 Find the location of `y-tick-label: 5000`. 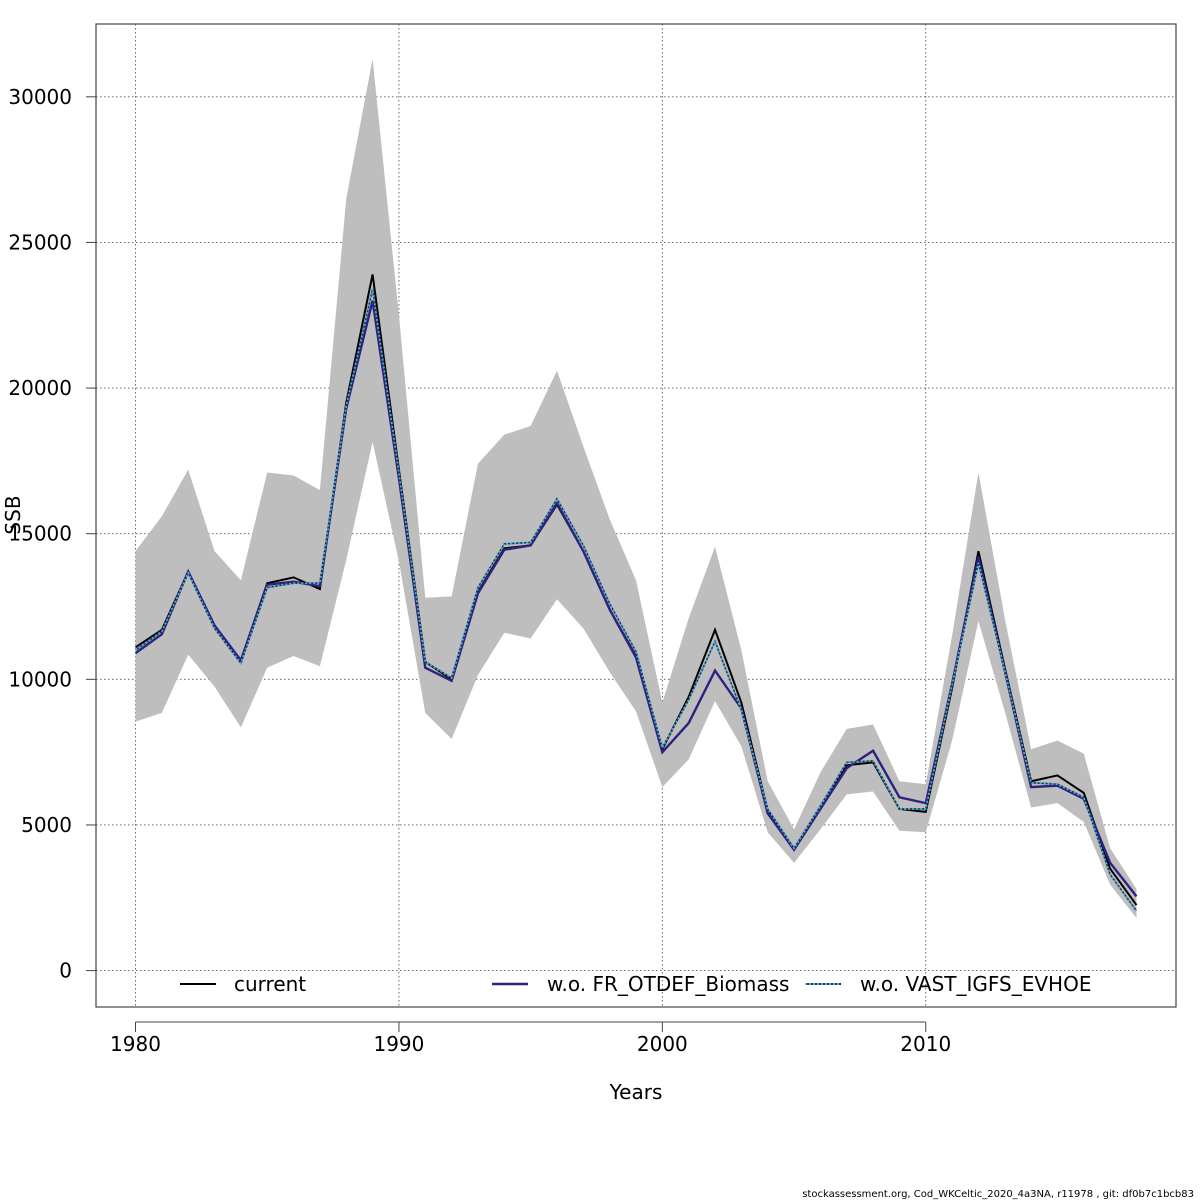

y-tick-label: 5000 is located at coordinates (46, 825).